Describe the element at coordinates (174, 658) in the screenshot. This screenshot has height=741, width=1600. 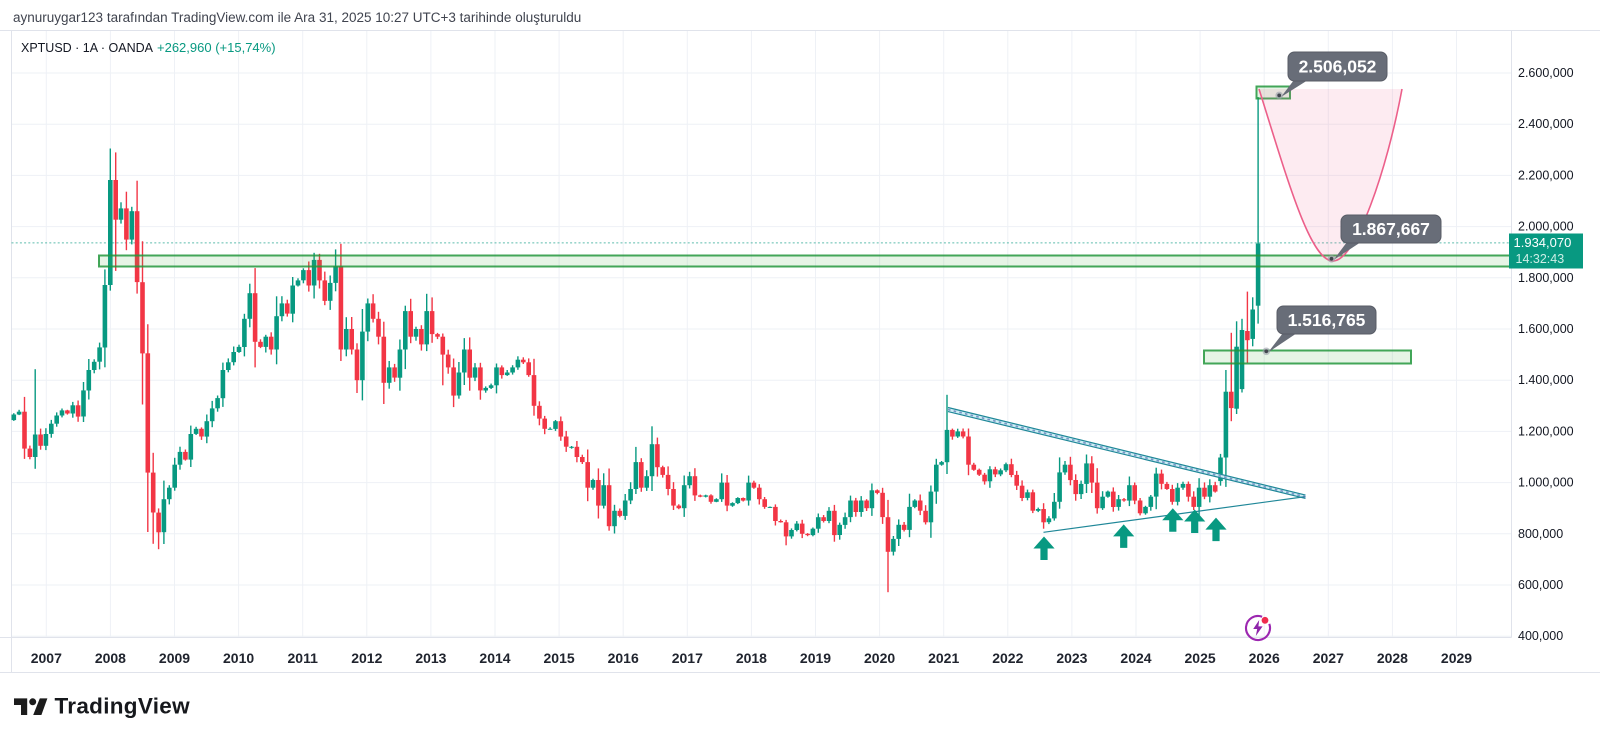
I see `svg-text: 2009` at that location.